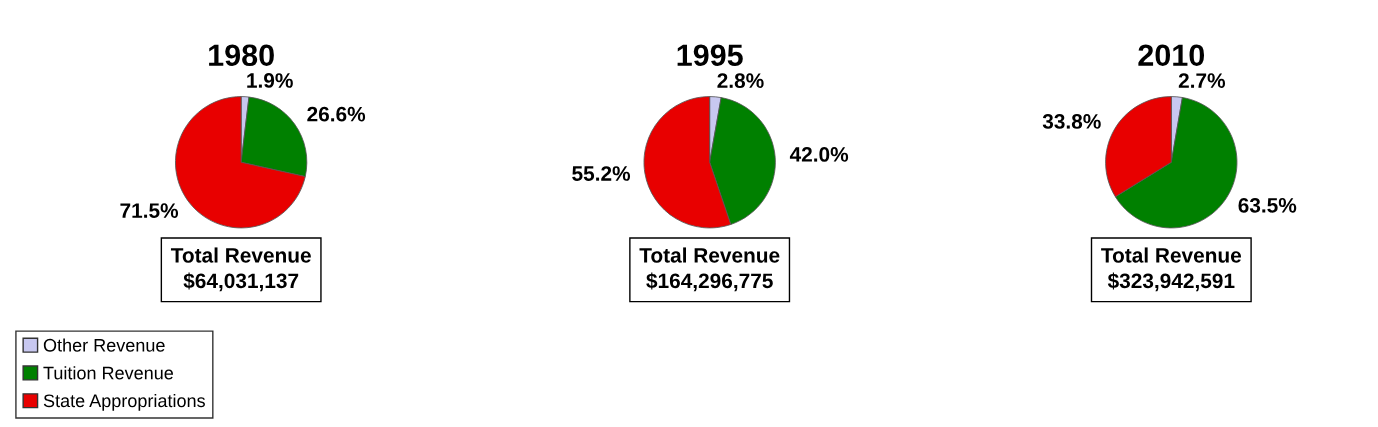  Describe the element at coordinates (1171, 269) in the screenshot. I see `text: Total Revenue $323,942,591` at that location.